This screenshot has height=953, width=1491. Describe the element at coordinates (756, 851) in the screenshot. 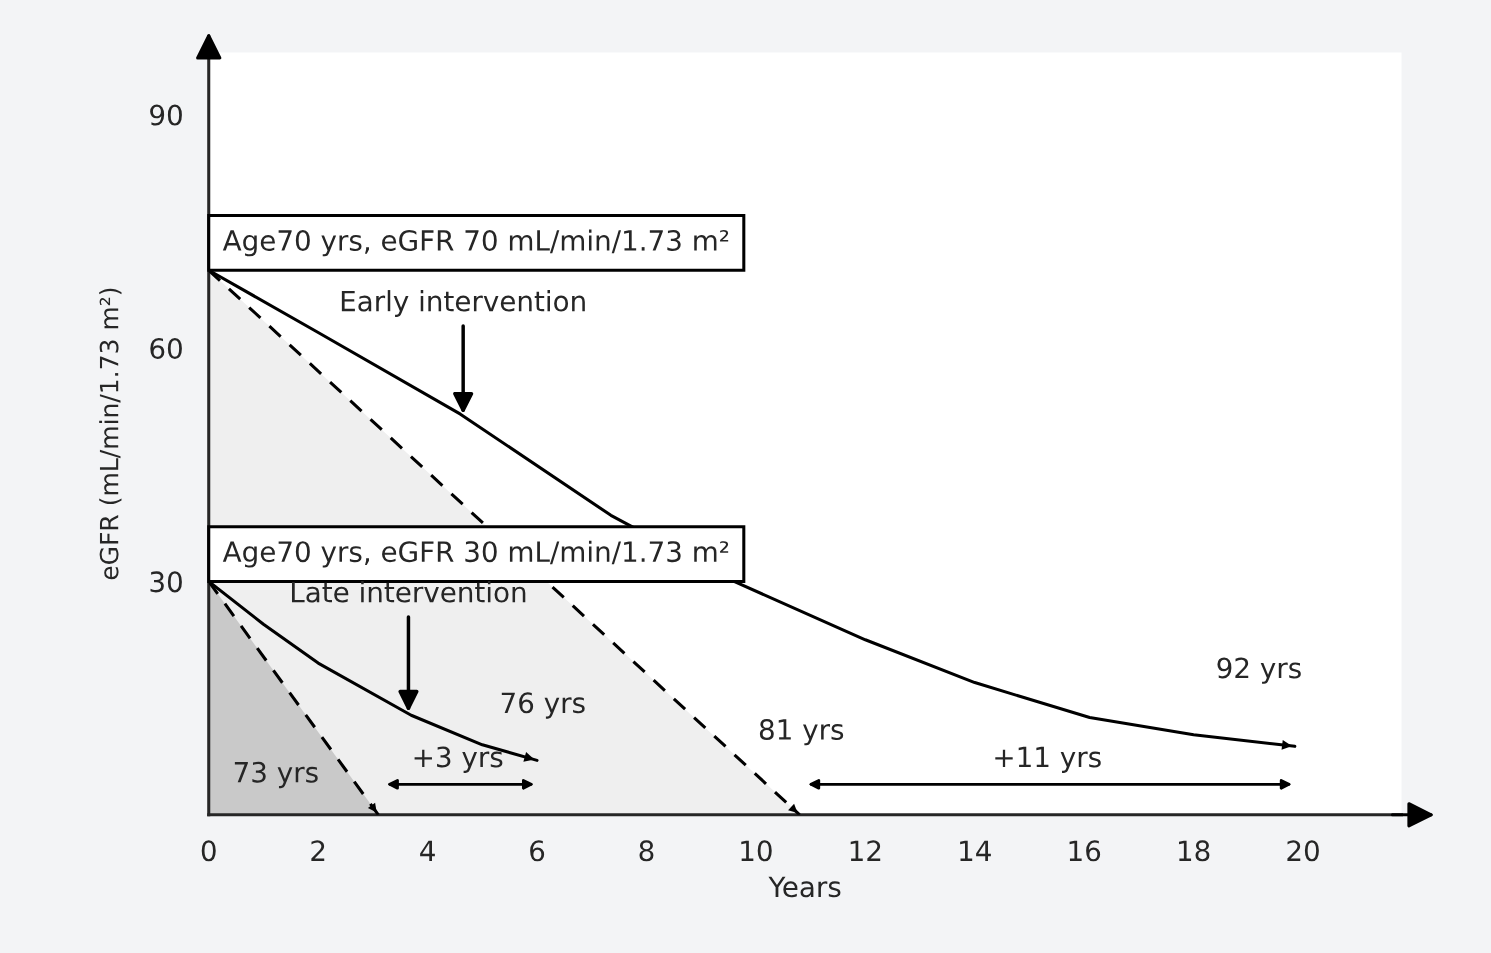

I see `x-tick-label: 10` at that location.